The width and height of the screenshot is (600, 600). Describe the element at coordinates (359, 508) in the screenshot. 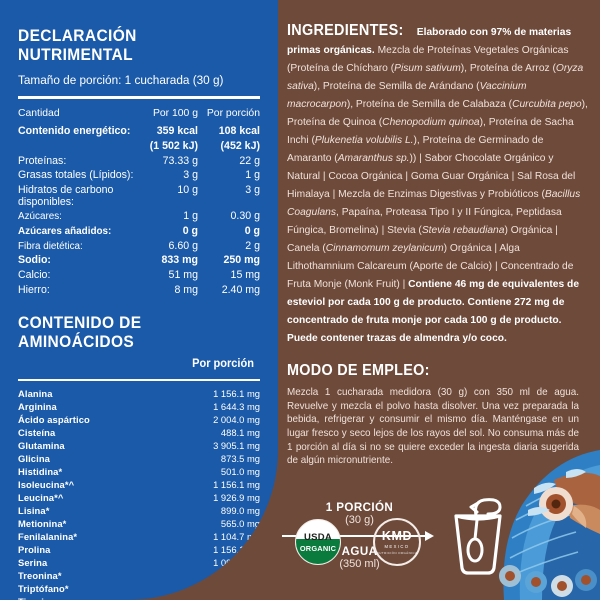

I see `portion-label: 1 PORCIÓN` at that location.